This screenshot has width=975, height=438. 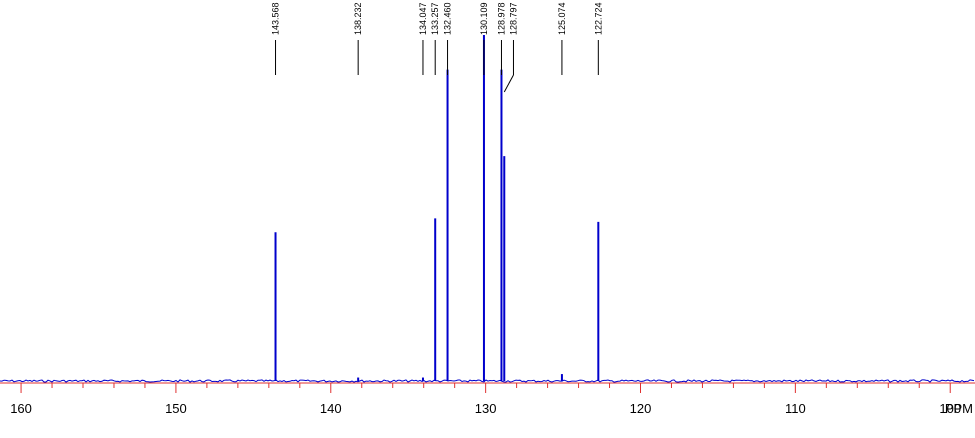 I want to click on peak-label: 128.797, so click(x=513, y=18).